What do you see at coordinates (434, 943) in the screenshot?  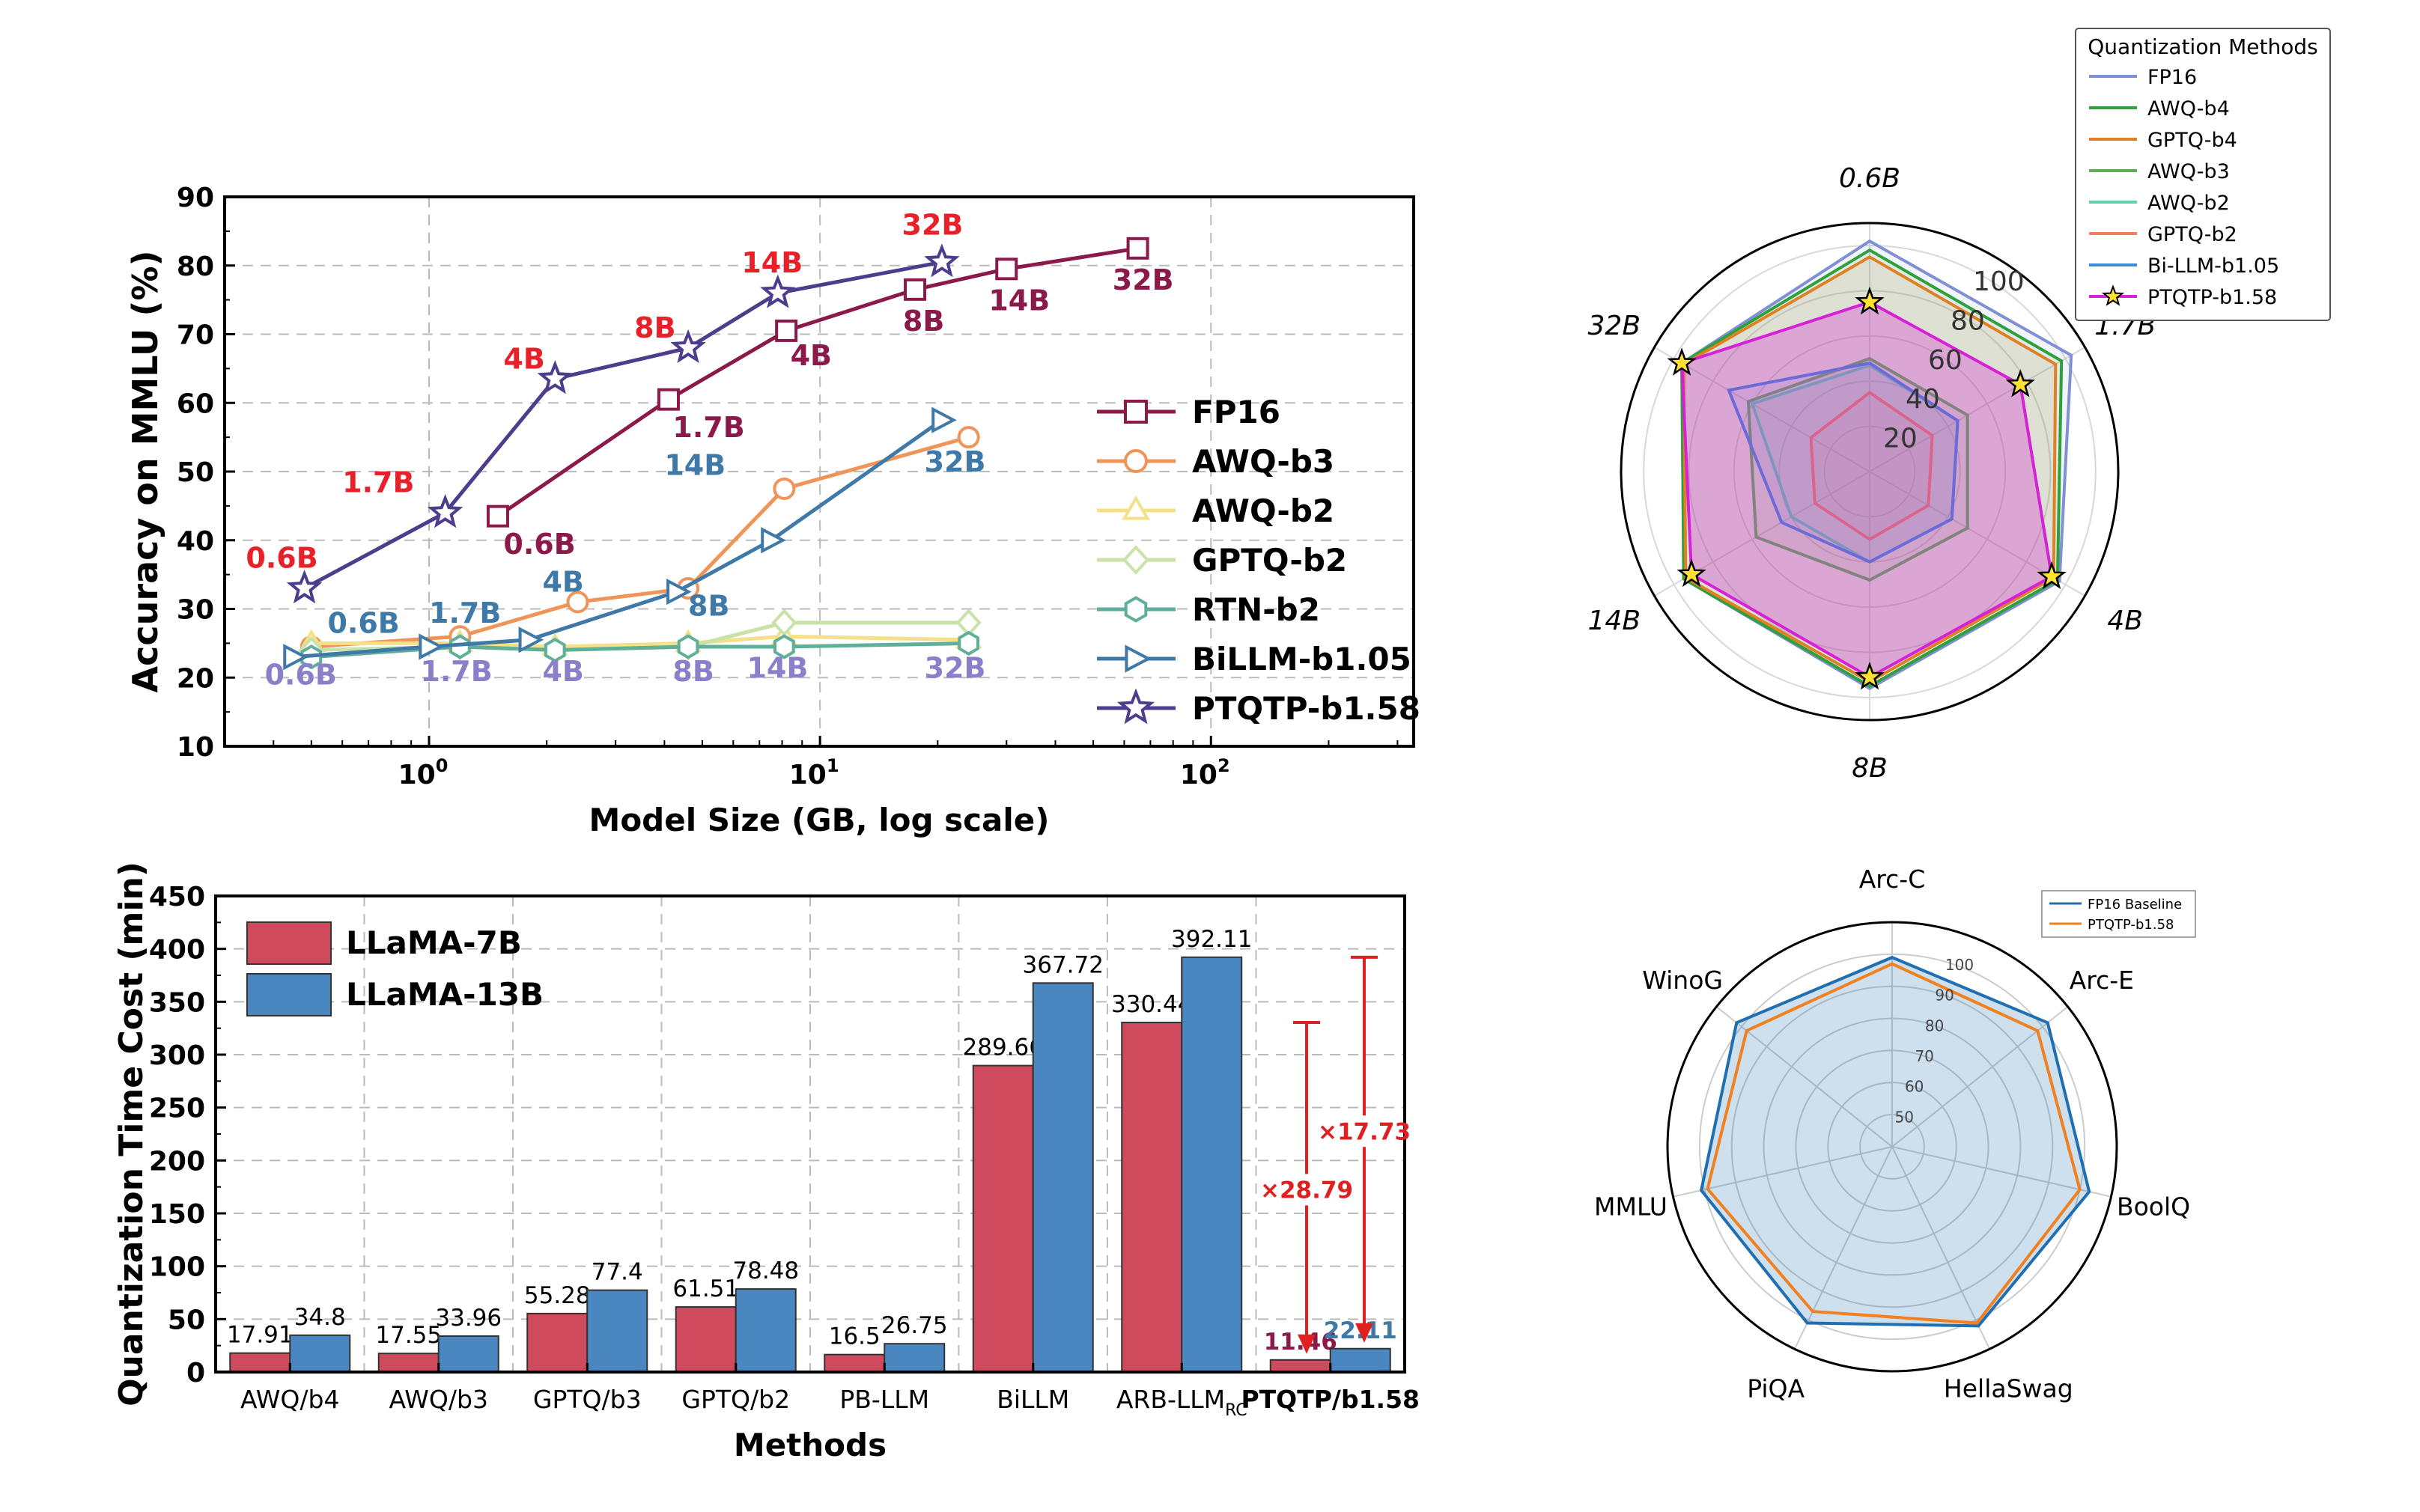 I see `legend-label: LLaMA-7B` at bounding box center [434, 943].